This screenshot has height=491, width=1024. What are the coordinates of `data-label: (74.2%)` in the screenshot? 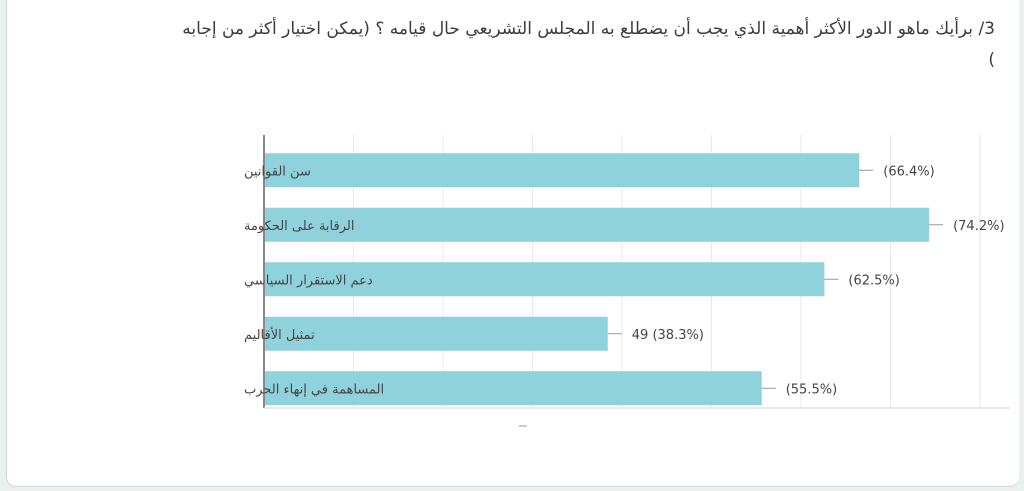 It's located at (978, 226).